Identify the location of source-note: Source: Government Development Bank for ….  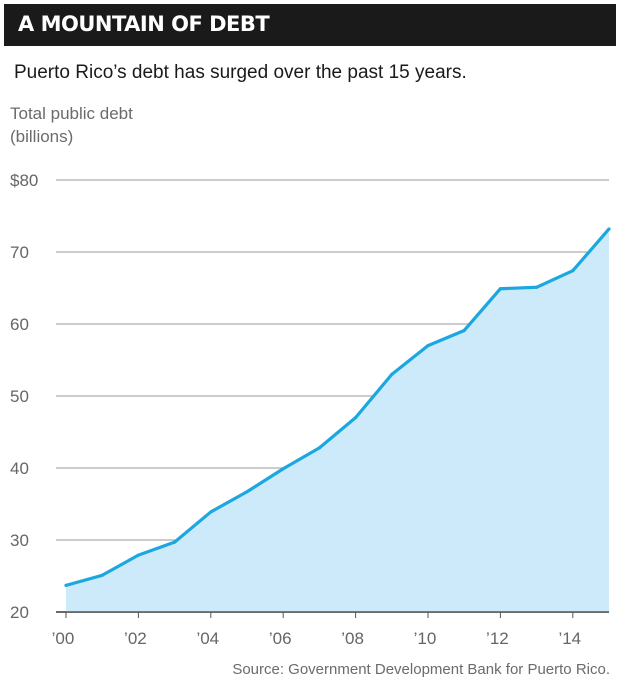
(421, 669).